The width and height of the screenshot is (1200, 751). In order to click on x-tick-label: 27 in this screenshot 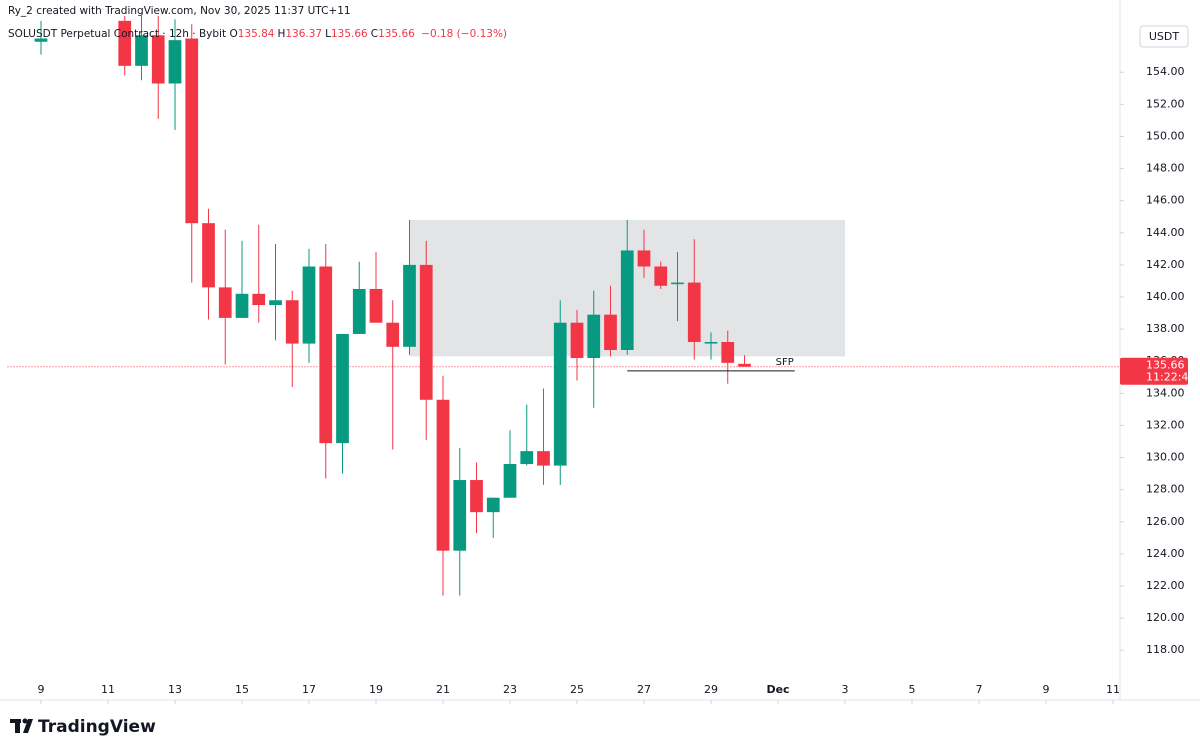, I will do `click(644, 689)`.